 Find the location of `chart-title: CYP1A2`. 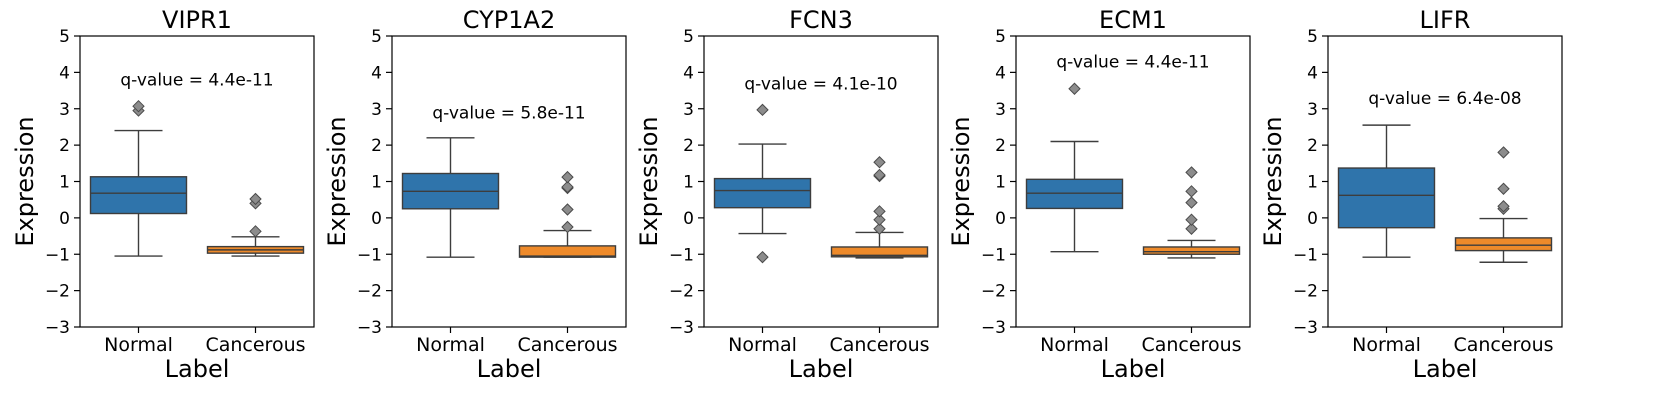

chart-title: CYP1A2 is located at coordinates (509, 20).